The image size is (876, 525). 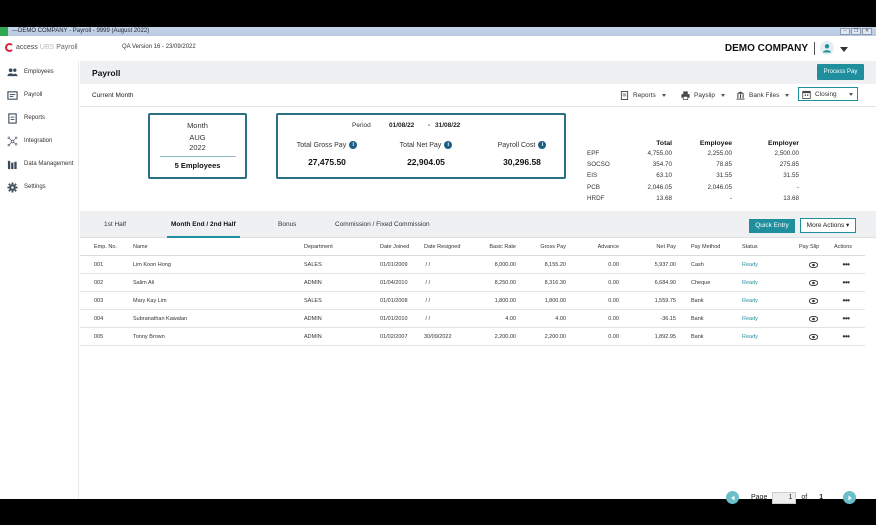 I want to click on total-net-pay-stat: Total Net Pay i 22,904.05, so click(x=426, y=154).